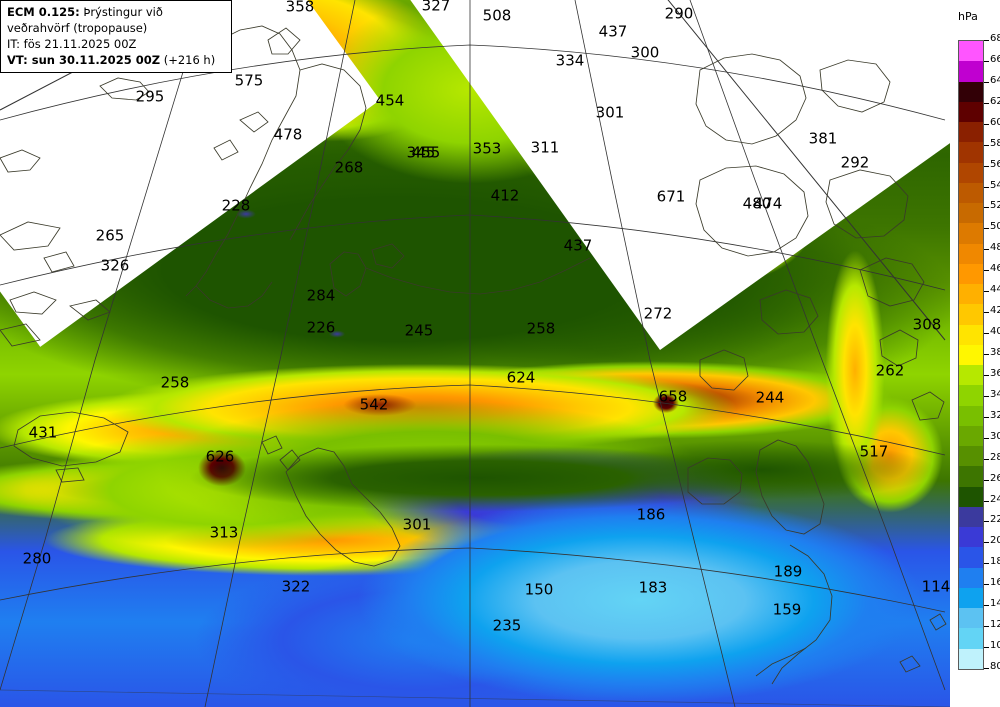 The width and height of the screenshot is (1000, 707). Describe the element at coordinates (497, 15) in the screenshot. I see `pressure-value-label: 508` at that location.